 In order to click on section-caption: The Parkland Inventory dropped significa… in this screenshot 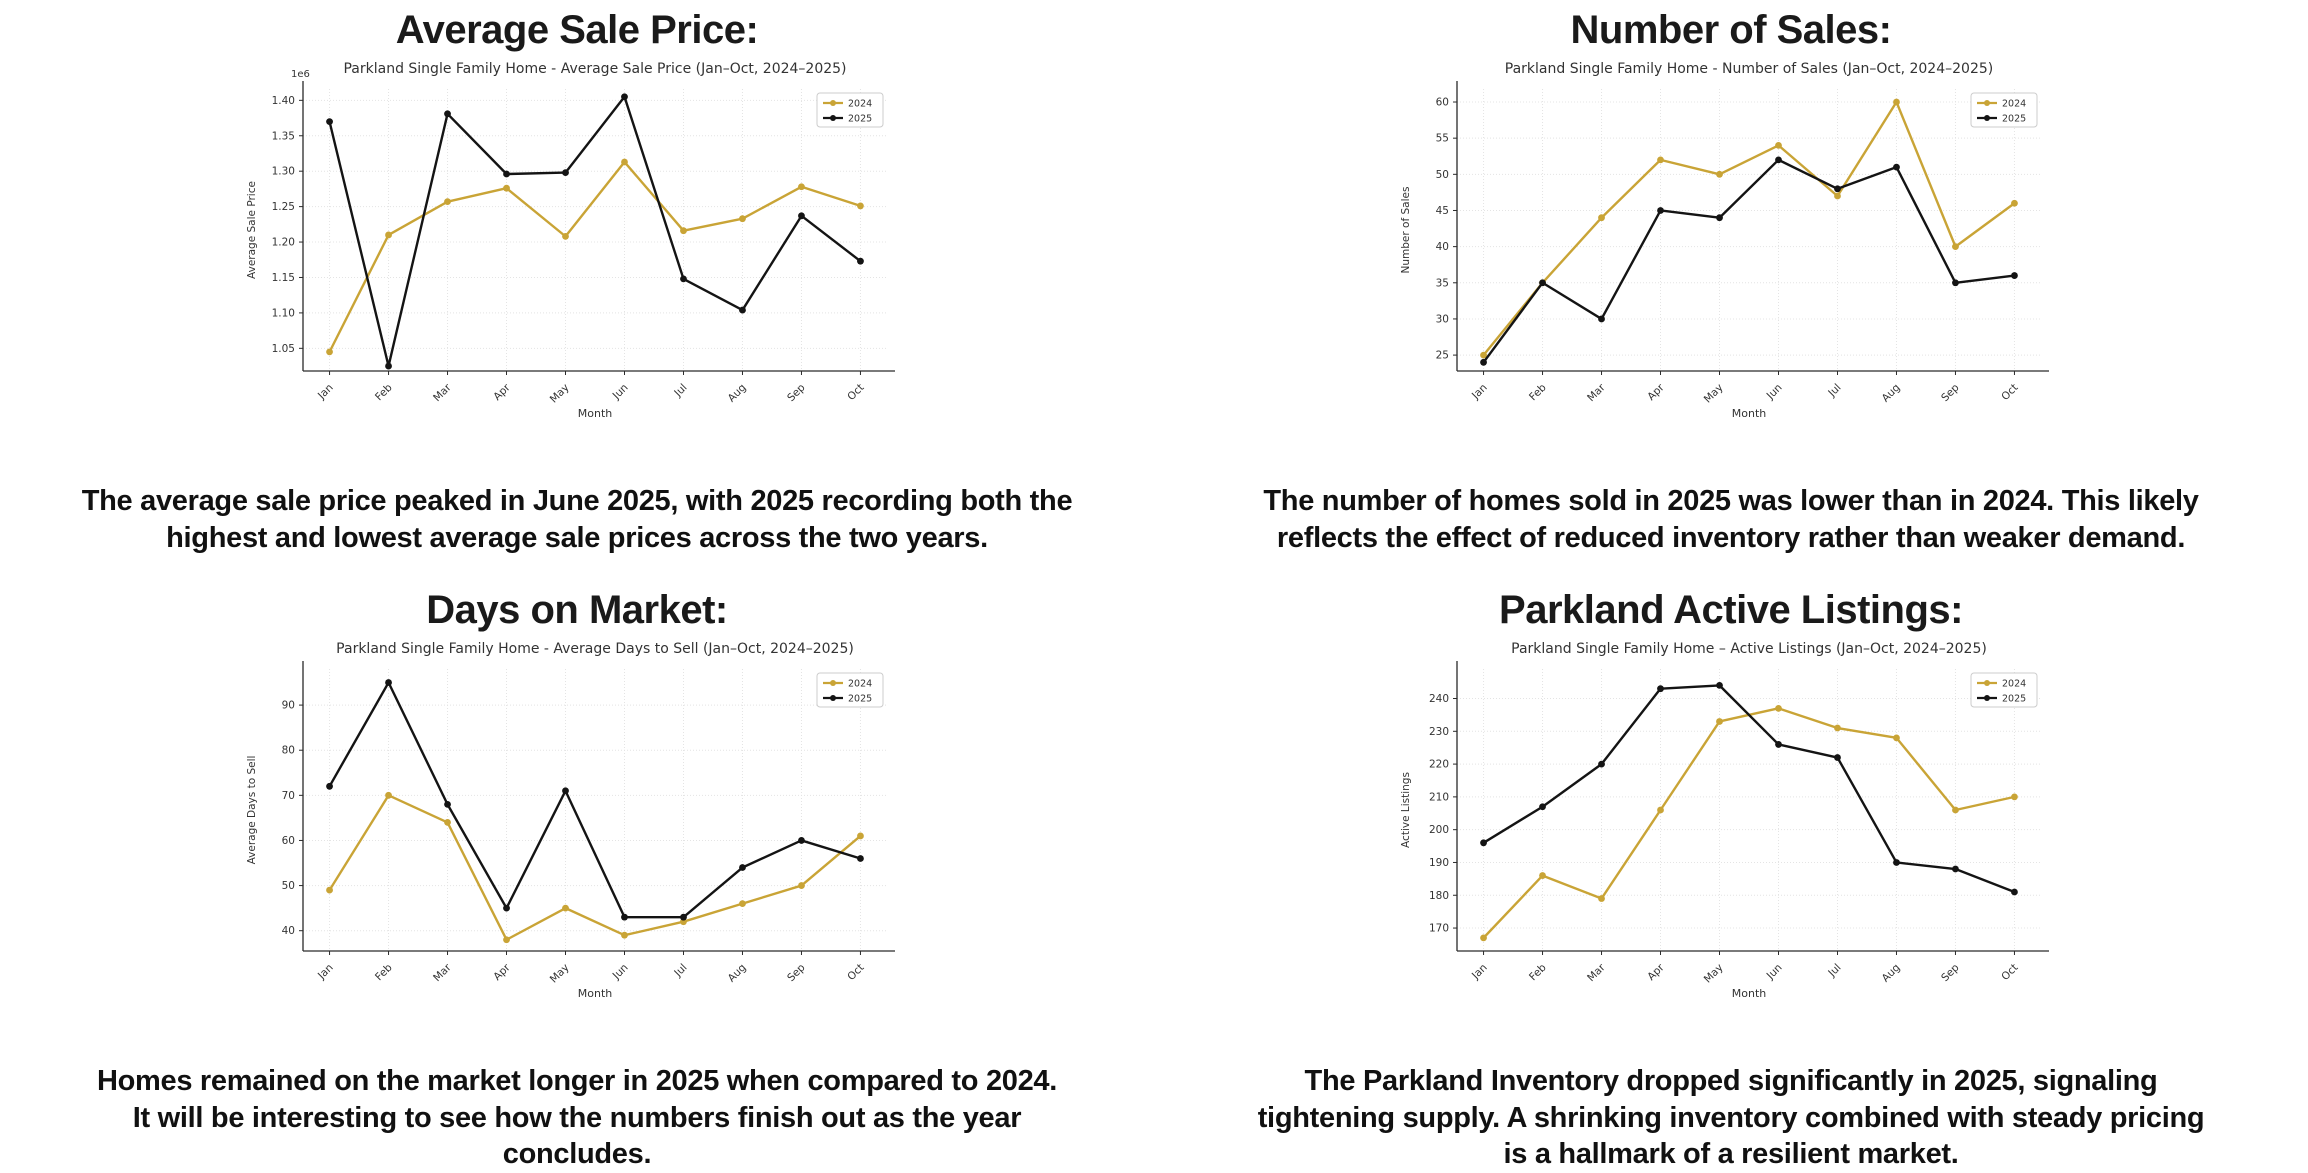, I will do `click(1731, 1118)`.